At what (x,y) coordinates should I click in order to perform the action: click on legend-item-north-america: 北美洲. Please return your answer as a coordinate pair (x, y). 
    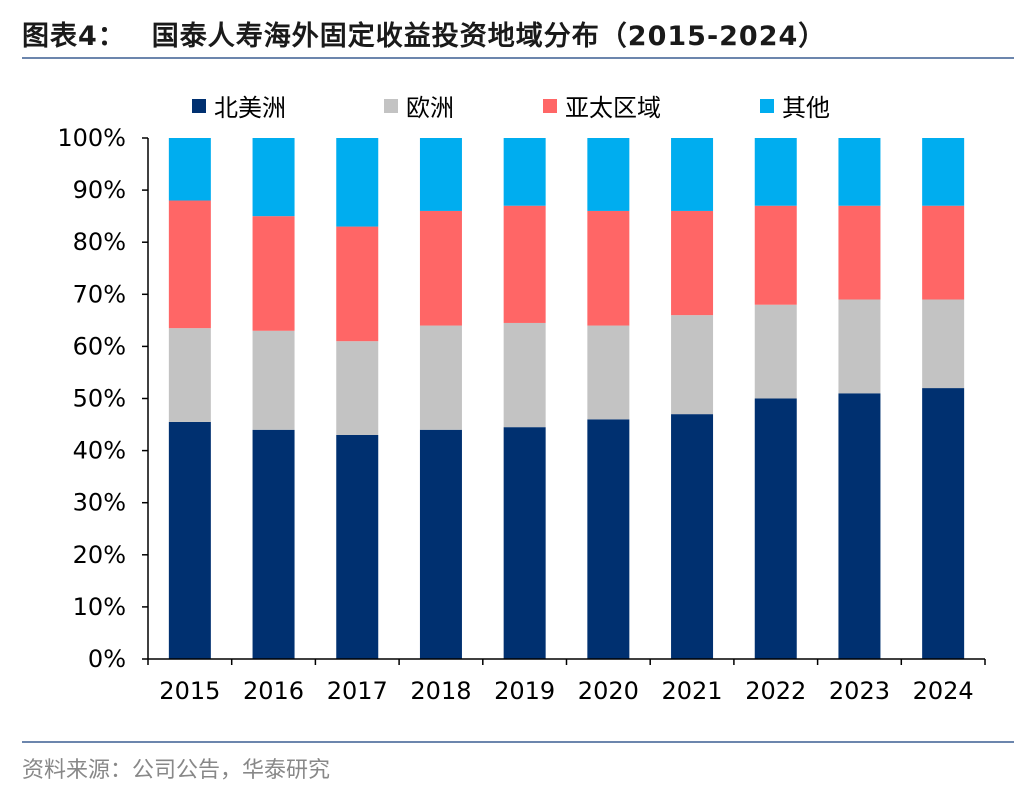
    Looking at the image, I should click on (239, 105).